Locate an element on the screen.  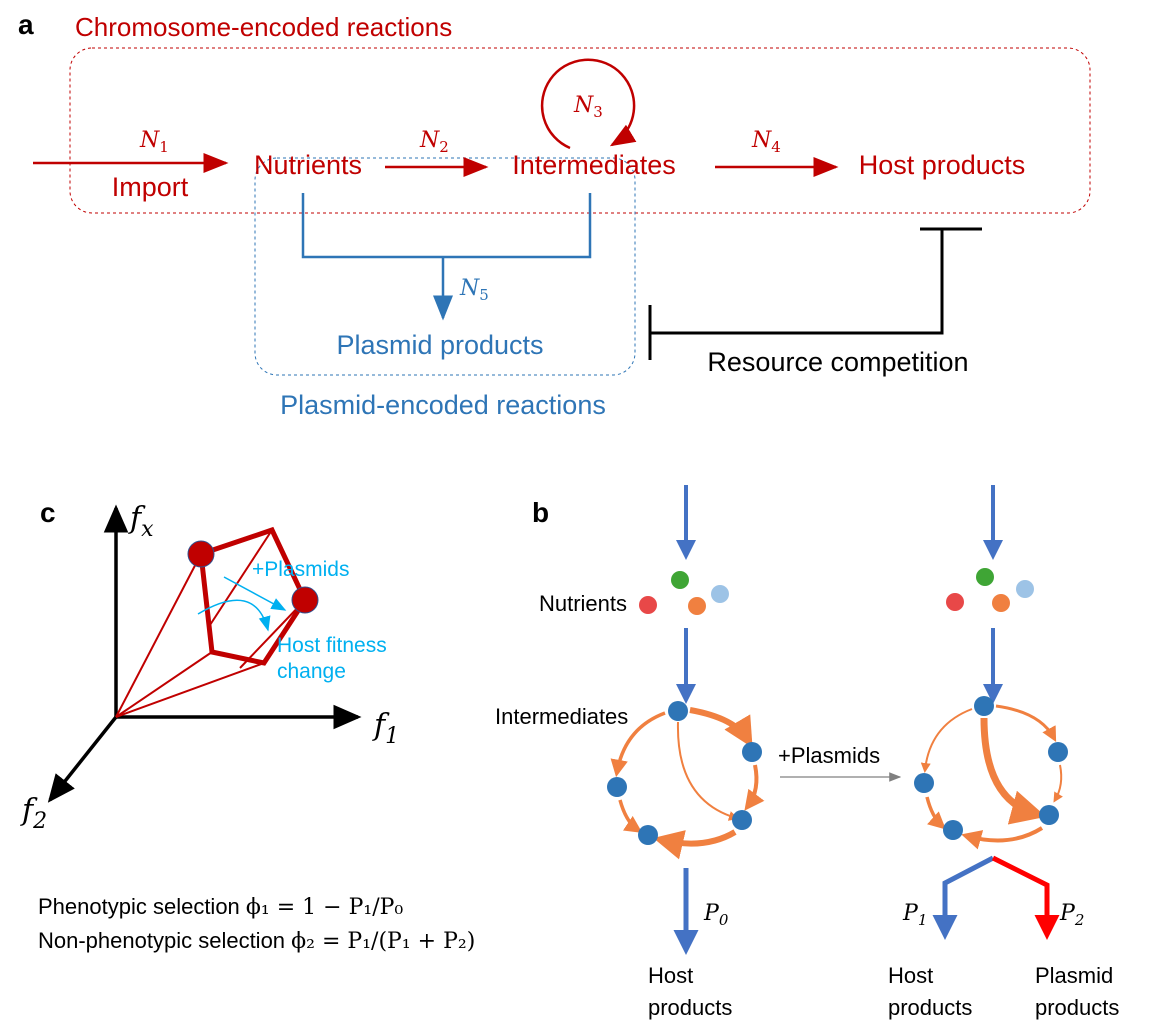
nutrients-label: Nutrients is located at coordinates (308, 165).